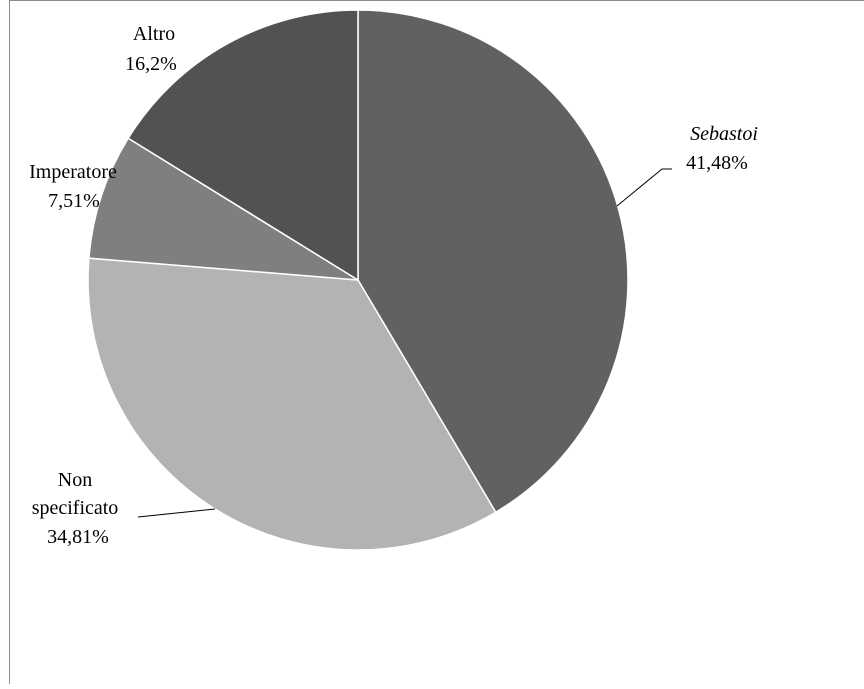  What do you see at coordinates (176, 513) in the screenshot?
I see `leader-line-non-specificato` at bounding box center [176, 513].